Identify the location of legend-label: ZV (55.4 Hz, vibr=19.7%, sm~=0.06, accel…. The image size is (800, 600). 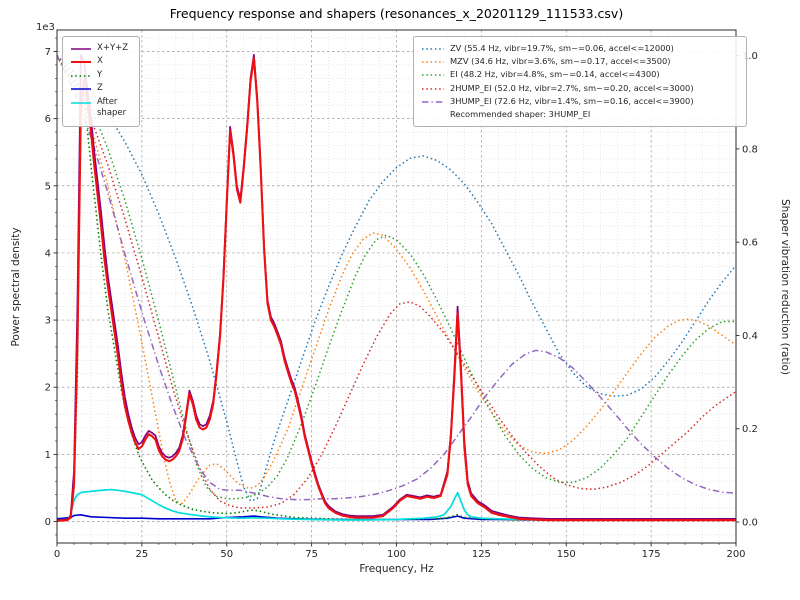
(562, 48).